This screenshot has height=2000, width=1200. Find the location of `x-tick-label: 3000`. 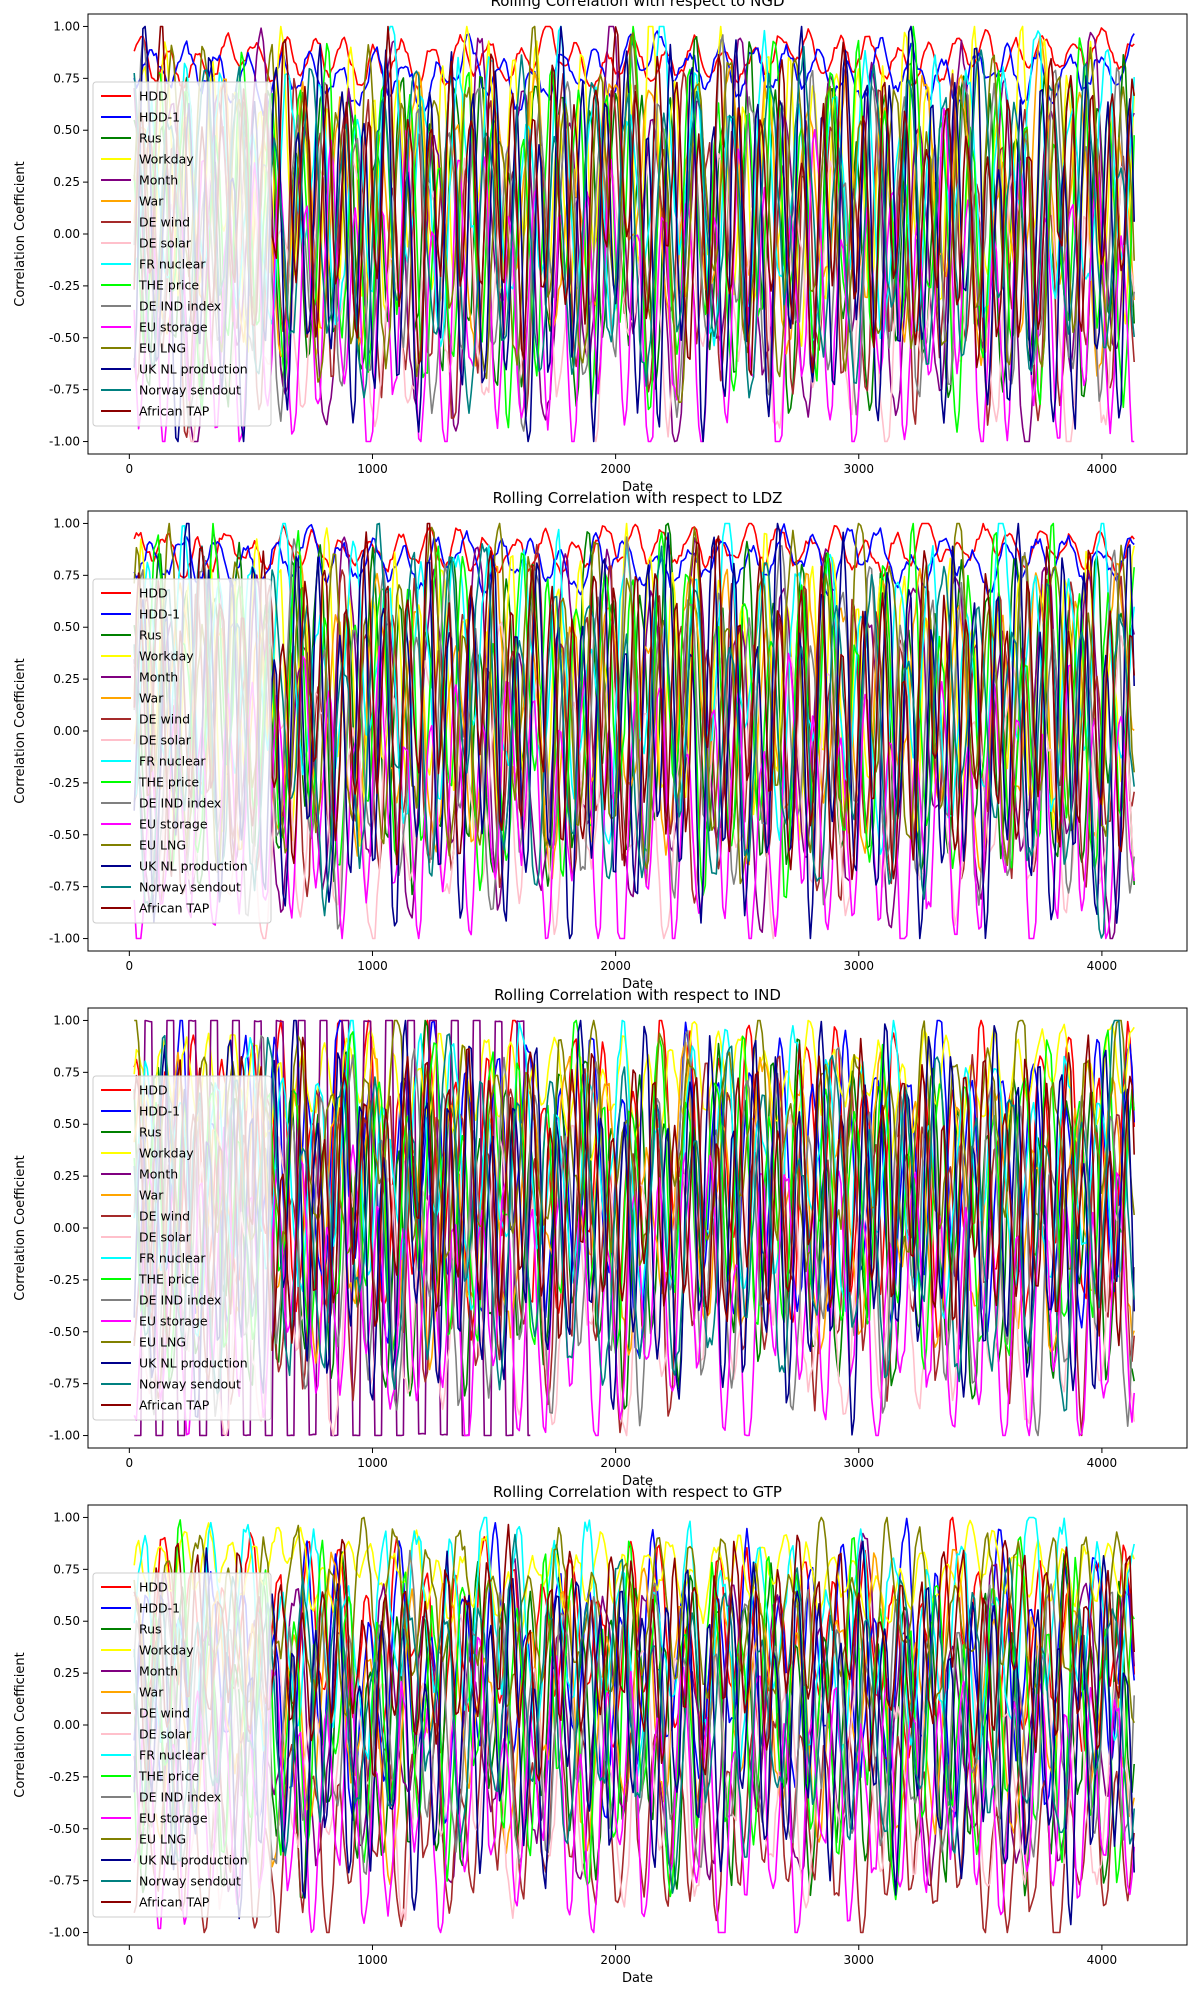

x-tick-label: 3000 is located at coordinates (858, 1960).